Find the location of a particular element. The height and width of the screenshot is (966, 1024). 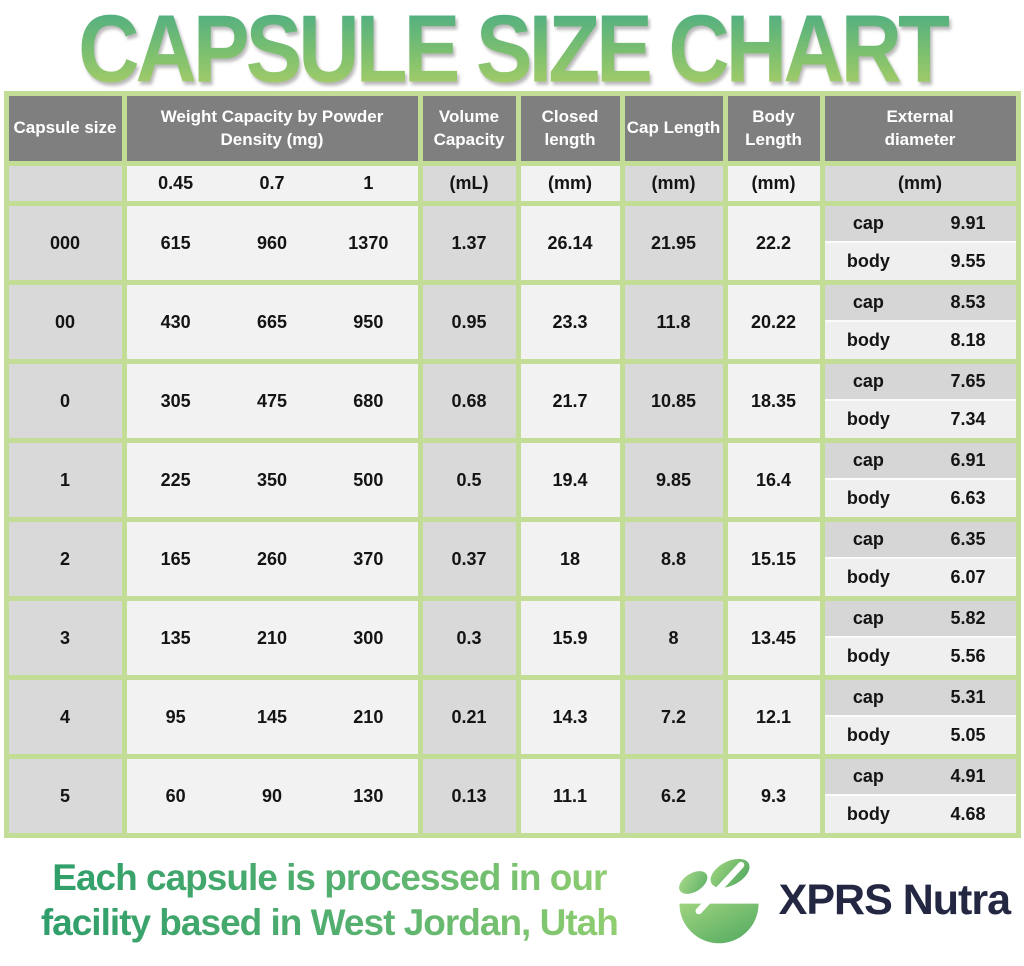

density-value: 1 is located at coordinates (368, 183).